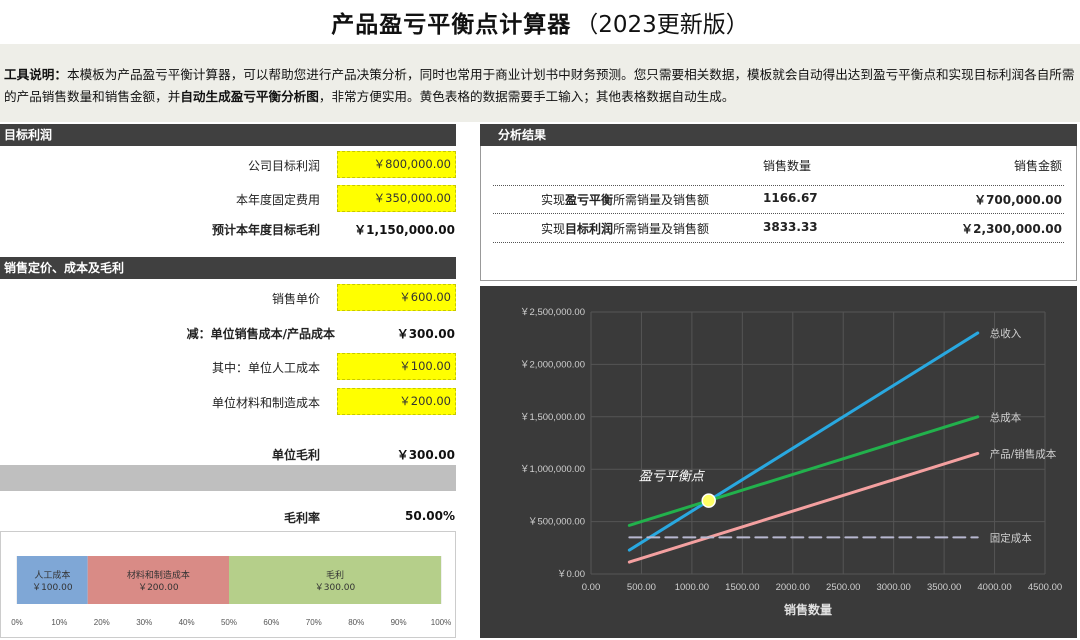  I want to click on results-rule-mid, so click(778, 213).